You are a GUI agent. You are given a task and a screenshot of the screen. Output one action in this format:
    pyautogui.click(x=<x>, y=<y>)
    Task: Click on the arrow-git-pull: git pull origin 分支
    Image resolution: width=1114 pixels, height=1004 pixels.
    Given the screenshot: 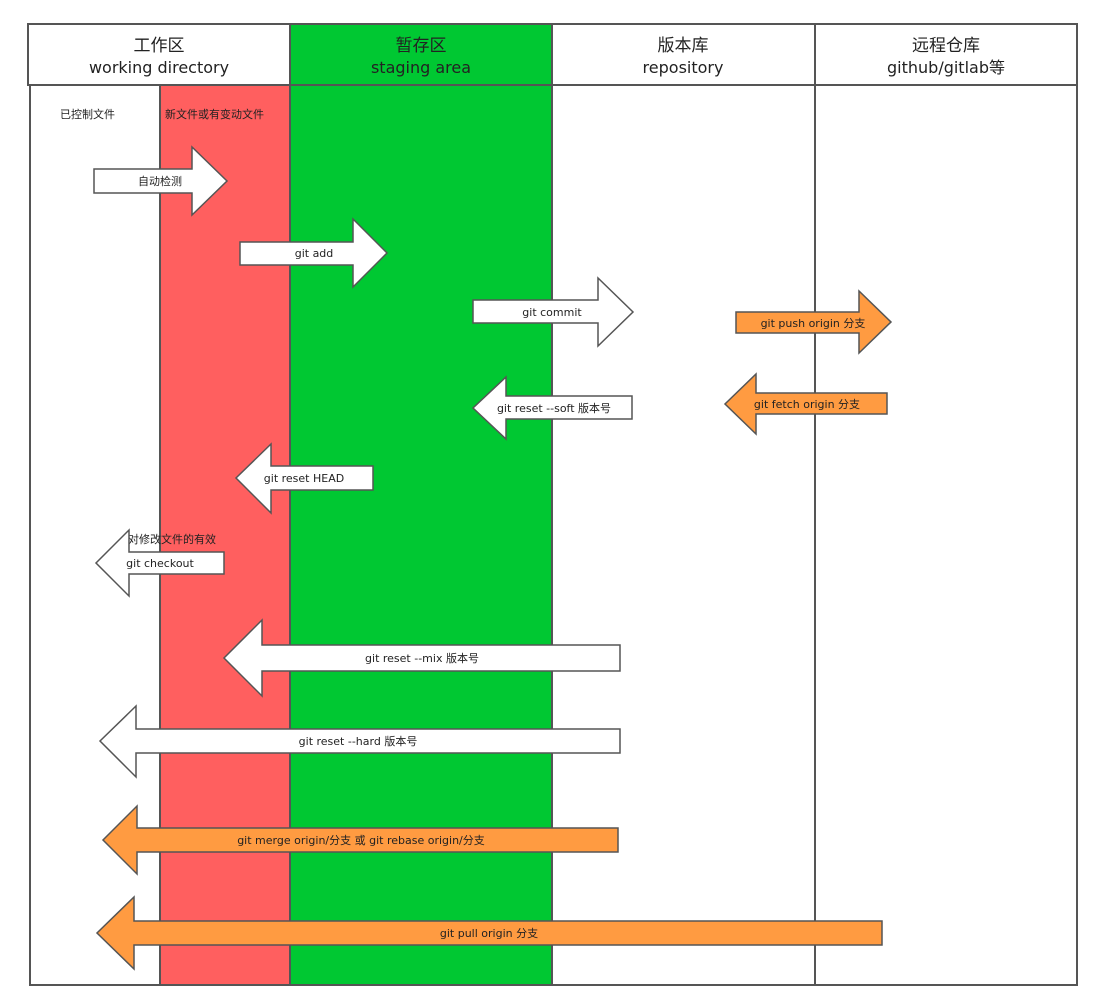 What is the action you would take?
    pyautogui.click(x=489, y=933)
    